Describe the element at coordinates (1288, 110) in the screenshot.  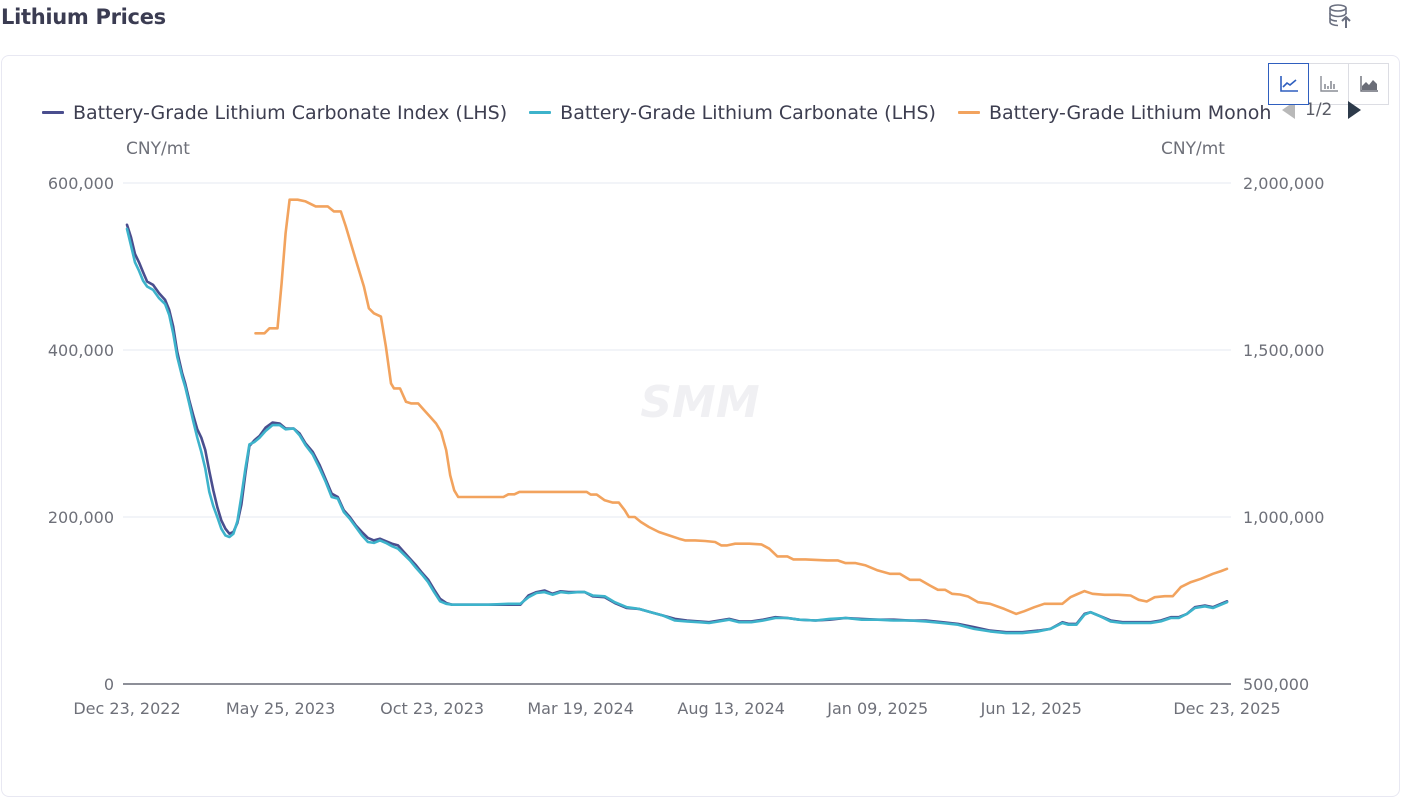
I see `legend-prev-arrow-icon` at that location.